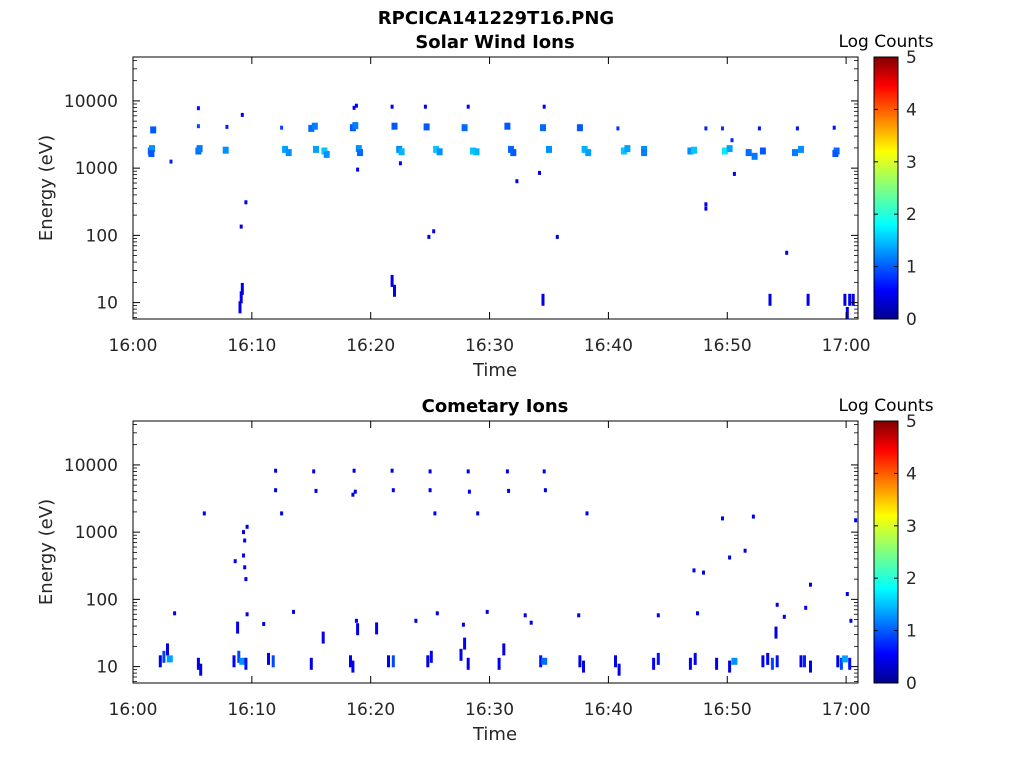  I want to click on colorbar-tick-label: 0, so click(911, 684).